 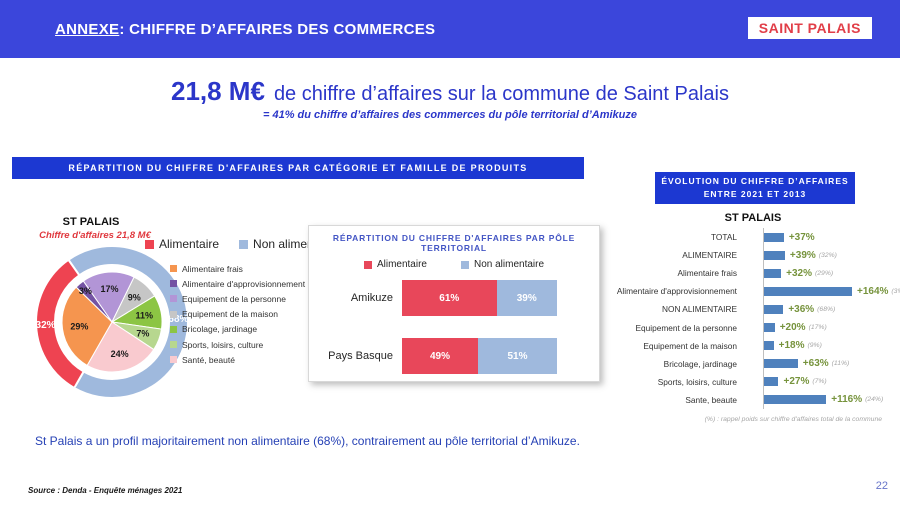 What do you see at coordinates (120, 354) in the screenshot?
I see `donut-value-label-sant-beaut: 24%` at bounding box center [120, 354].